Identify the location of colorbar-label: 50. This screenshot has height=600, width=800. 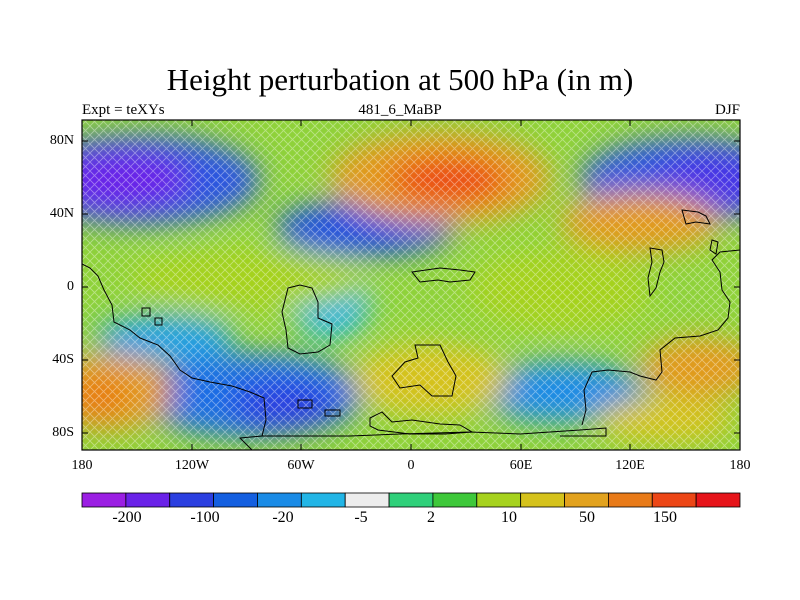
(587, 517).